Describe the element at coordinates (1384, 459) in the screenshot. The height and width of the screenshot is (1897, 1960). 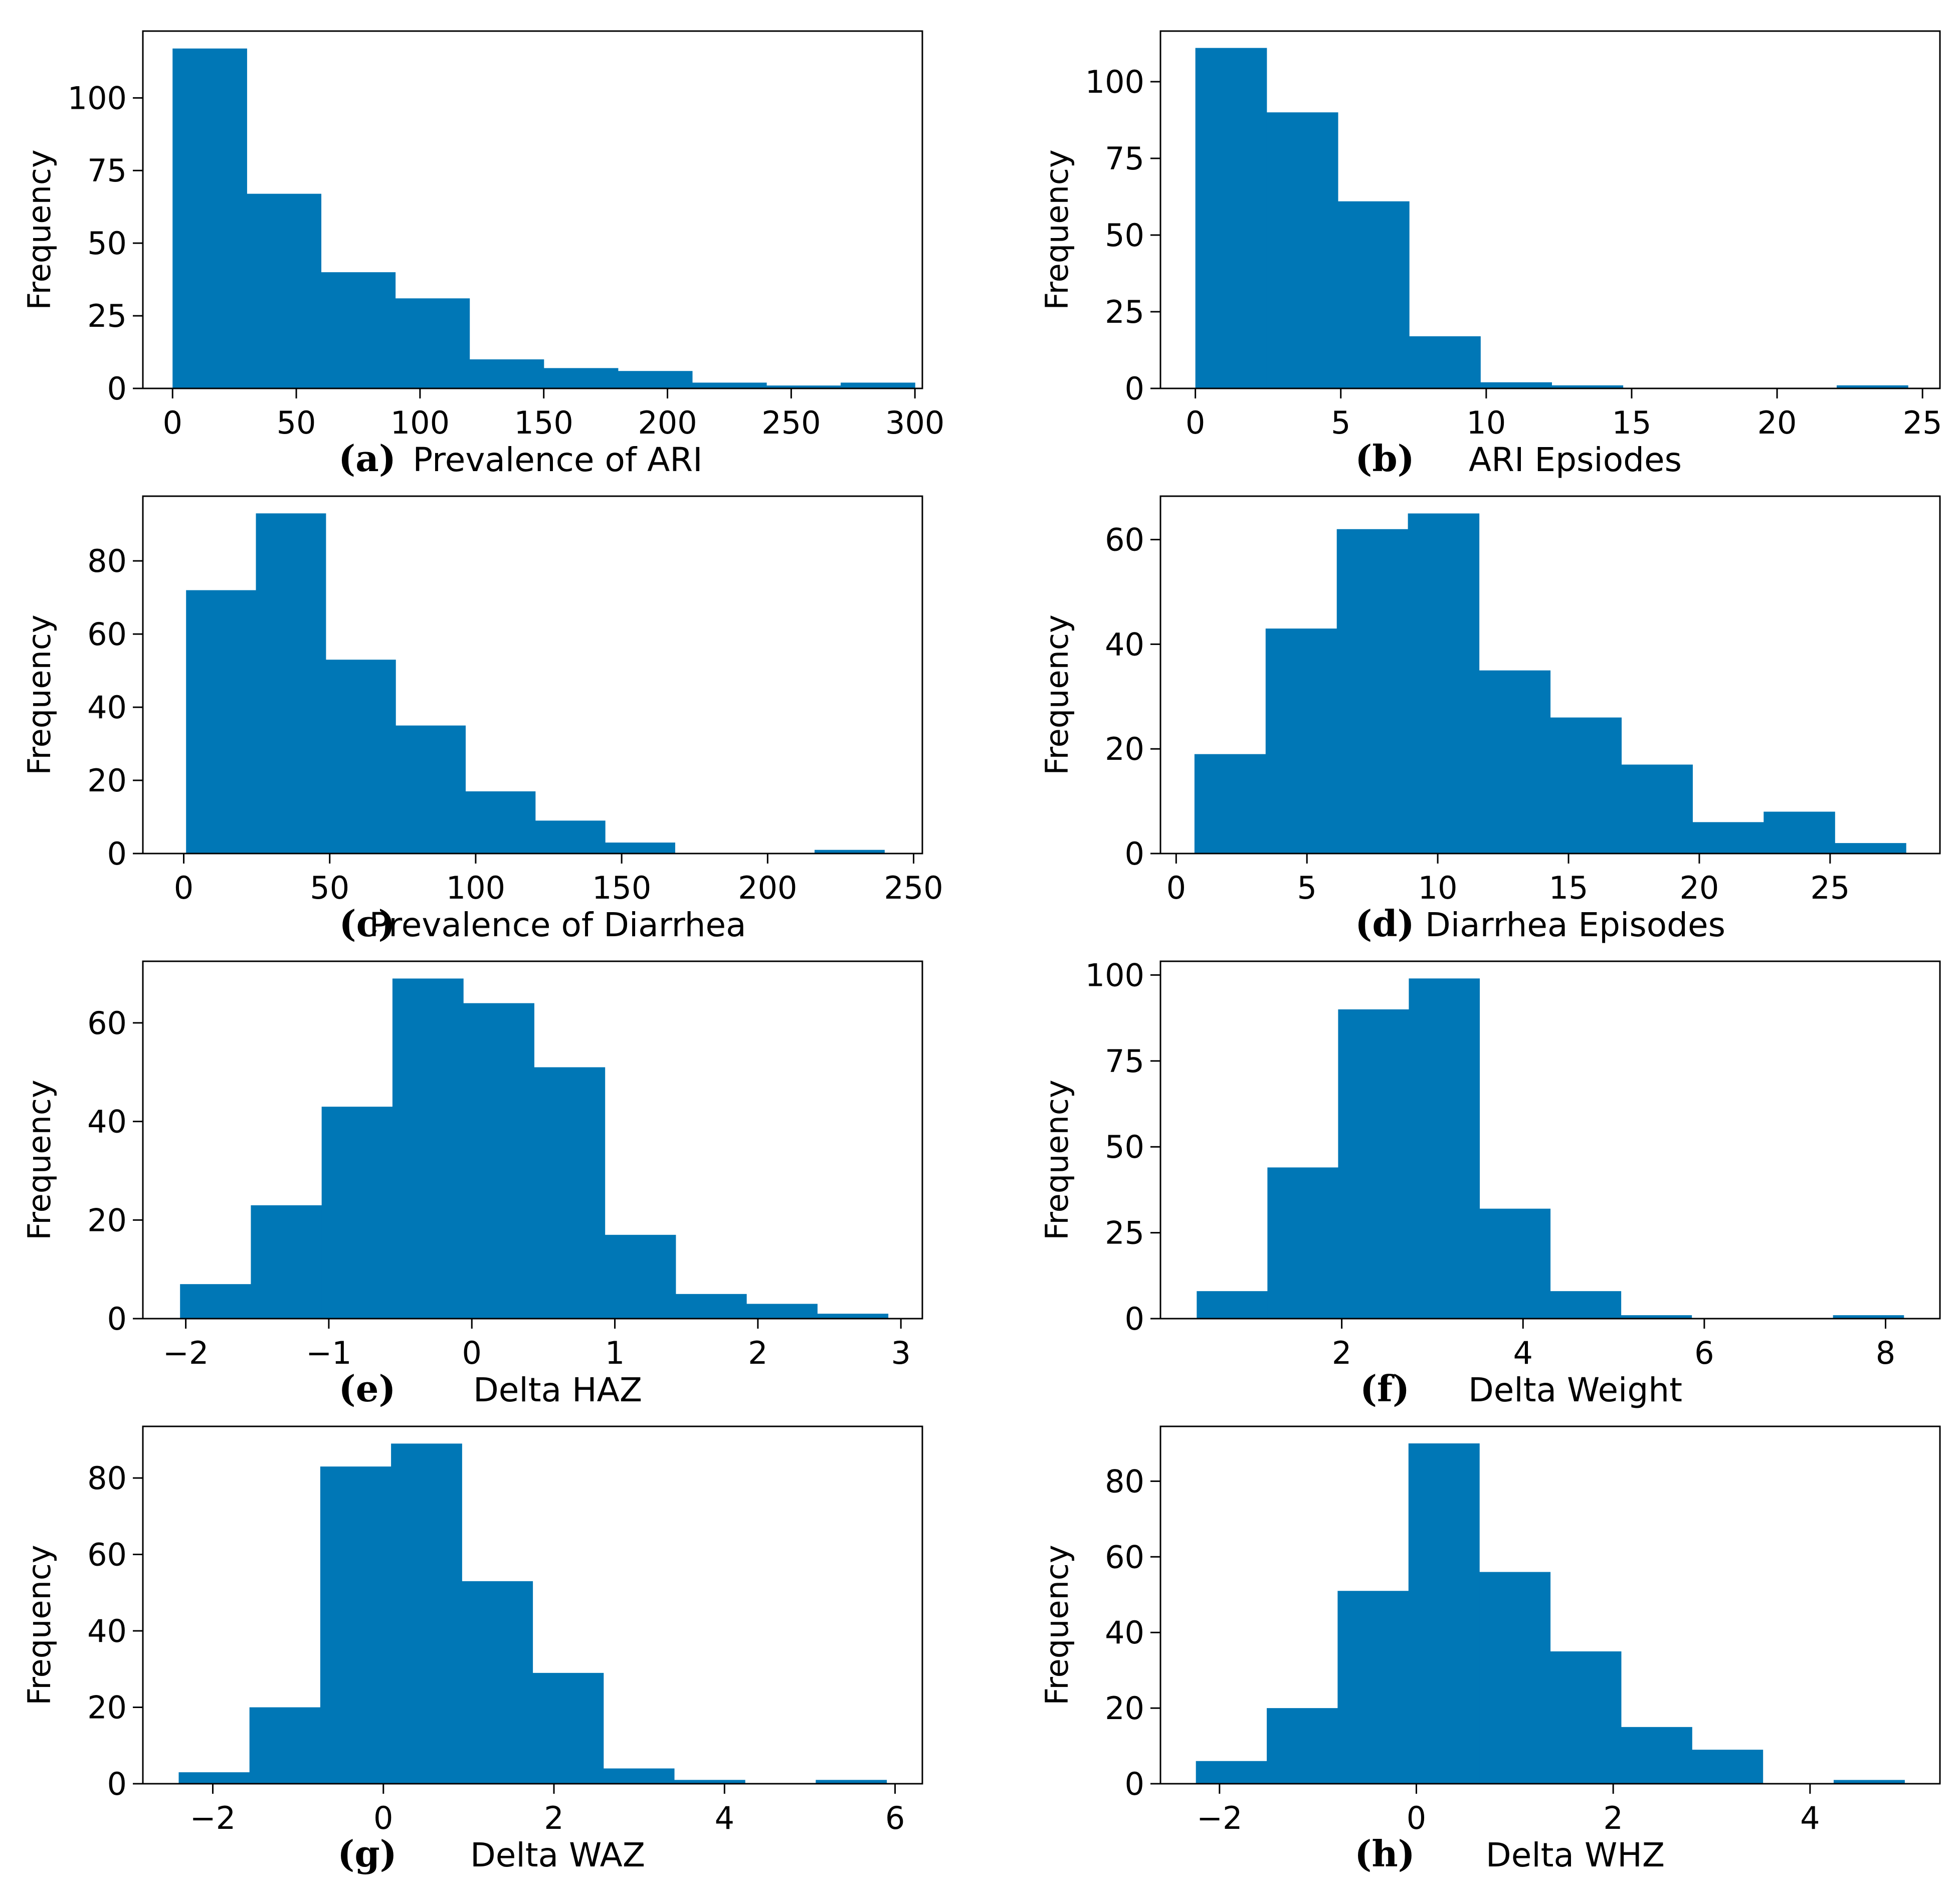
I see `panel-letter: (b)` at that location.